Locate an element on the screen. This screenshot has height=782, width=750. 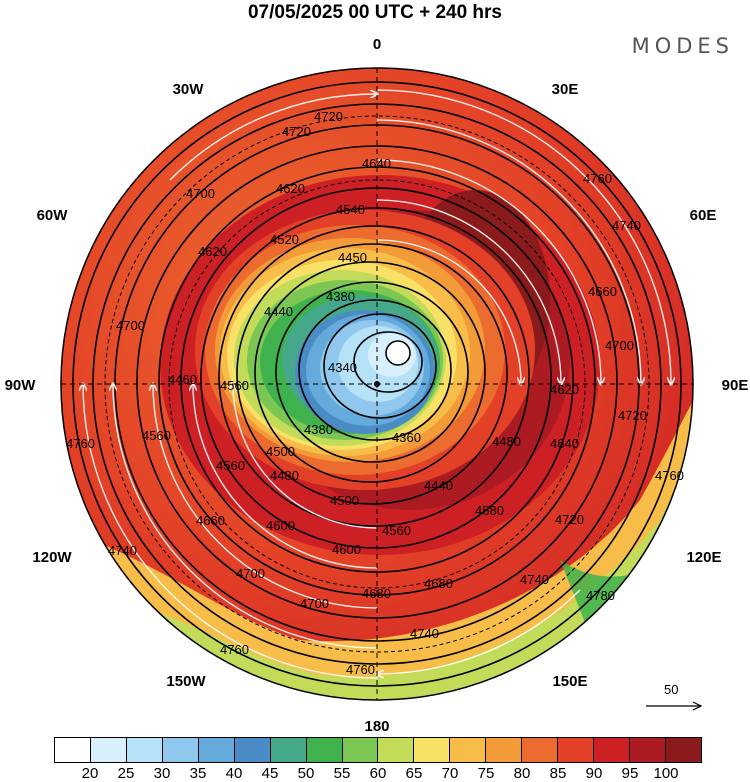
colorbar-tick-labels: 20 25 30 35 40 45 50 55 60 65 70 75 80 85 90 95 100 is located at coordinates (378, 773).